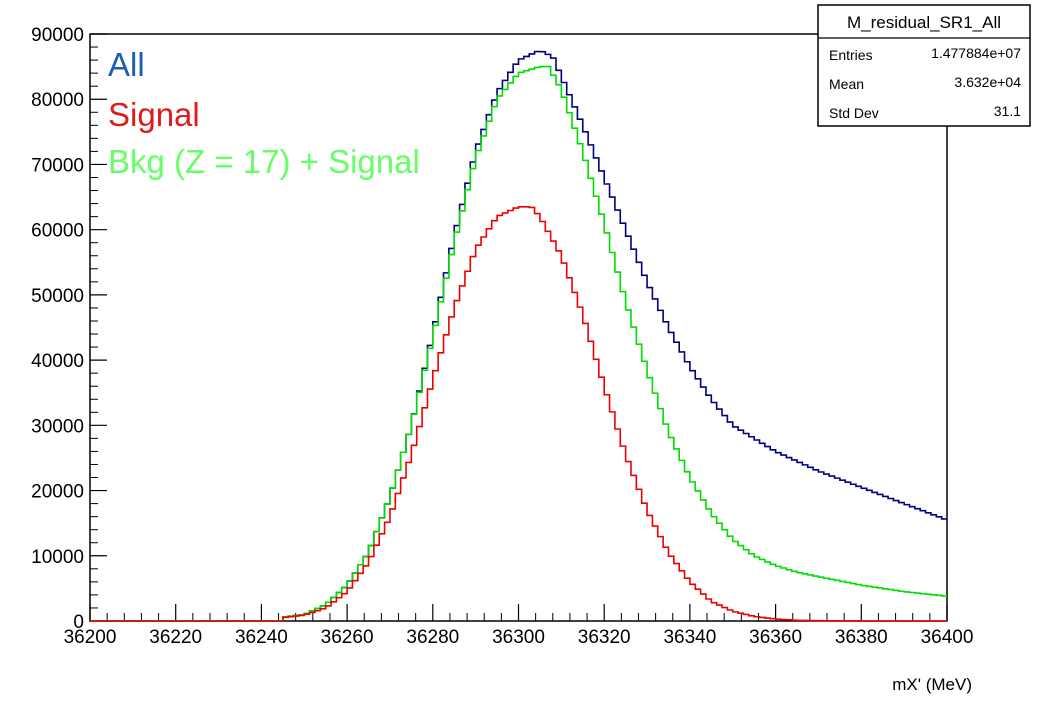 The width and height of the screenshot is (1041, 702). What do you see at coordinates (854, 113) in the screenshot?
I see `stats-stddev-label: Std Dev` at bounding box center [854, 113].